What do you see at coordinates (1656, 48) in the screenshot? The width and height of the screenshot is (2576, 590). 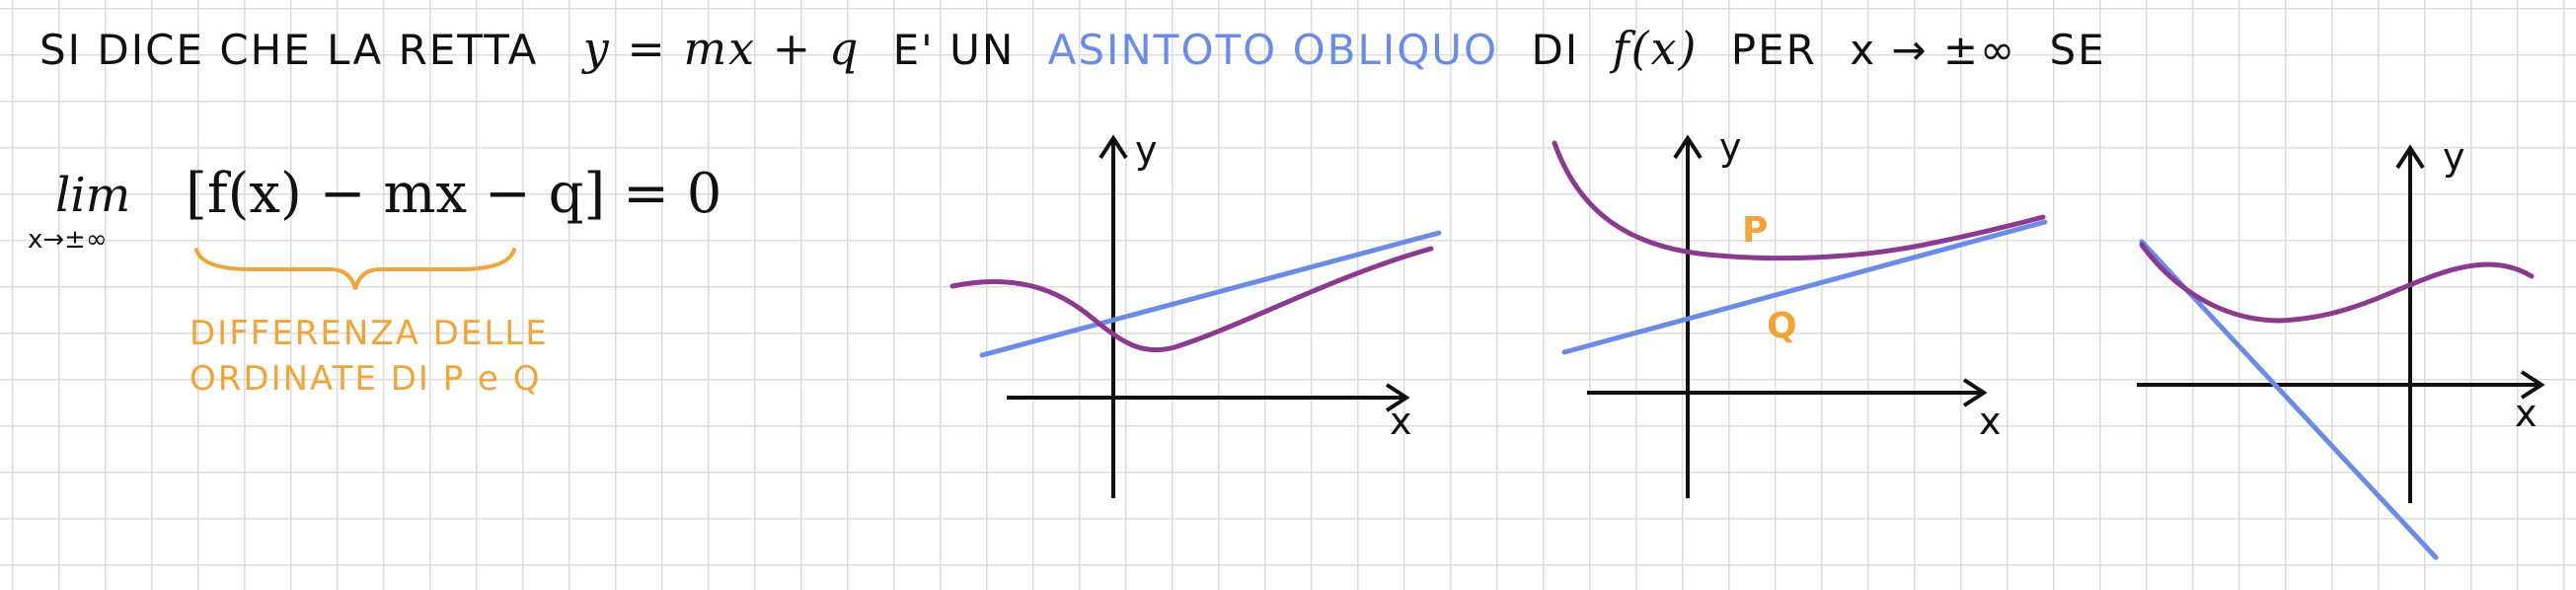 I see `function-name: f(x)` at bounding box center [1656, 48].